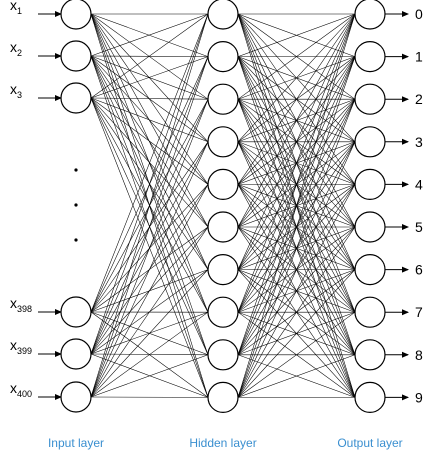 This screenshot has width=435, height=459. I want to click on input-label-2: x2, so click(16, 48).